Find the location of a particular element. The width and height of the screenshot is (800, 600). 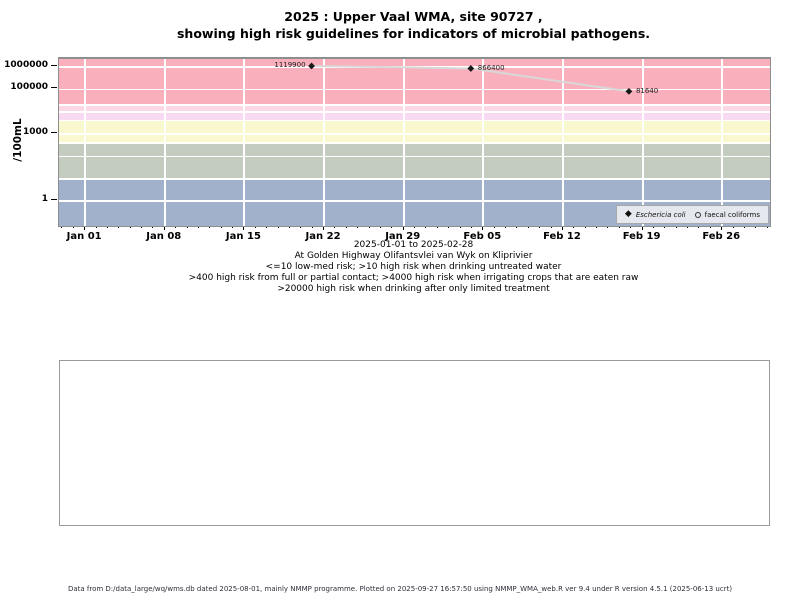

y-axis-title: /100mL is located at coordinates (18, 140).